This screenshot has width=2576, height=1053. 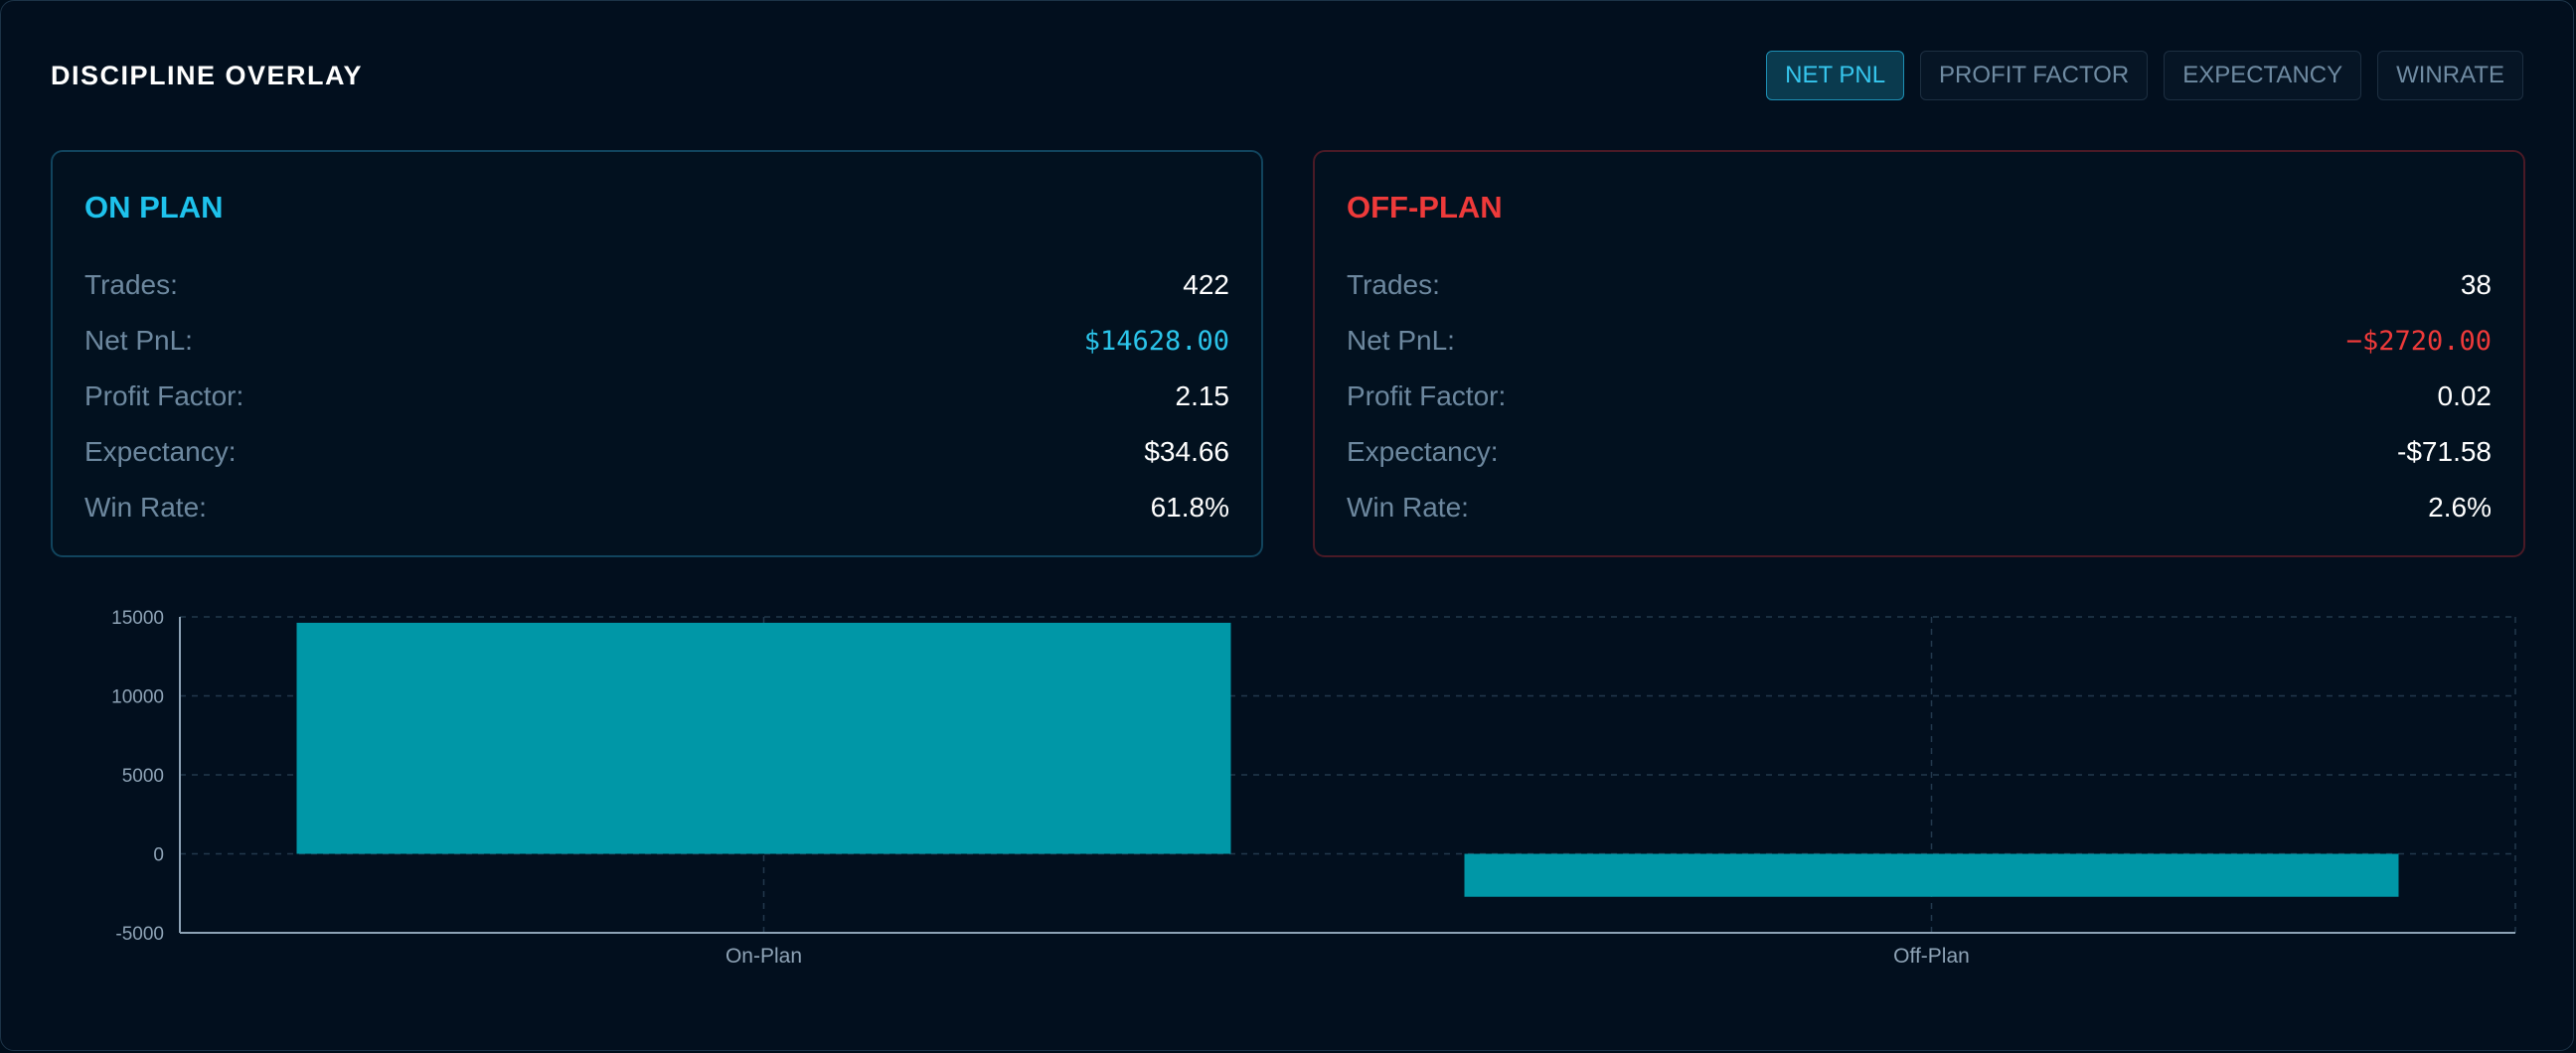 What do you see at coordinates (1932, 875) in the screenshot?
I see `bar-off-plan` at bounding box center [1932, 875].